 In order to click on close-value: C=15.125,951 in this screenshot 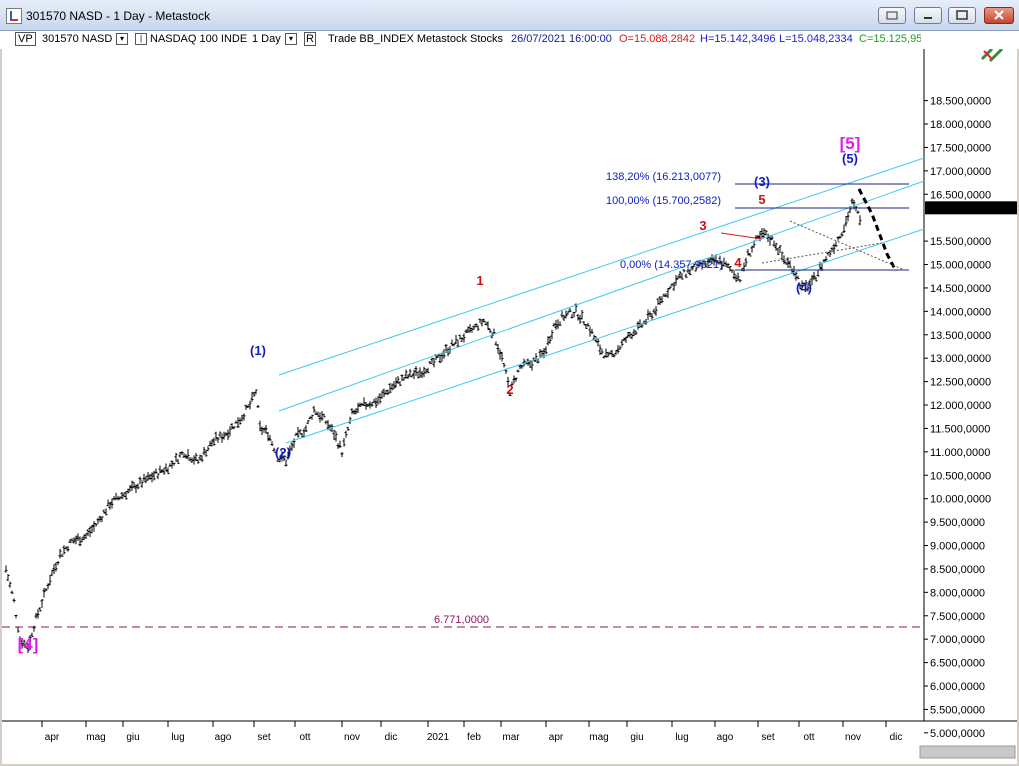, I will do `click(890, 39)`.